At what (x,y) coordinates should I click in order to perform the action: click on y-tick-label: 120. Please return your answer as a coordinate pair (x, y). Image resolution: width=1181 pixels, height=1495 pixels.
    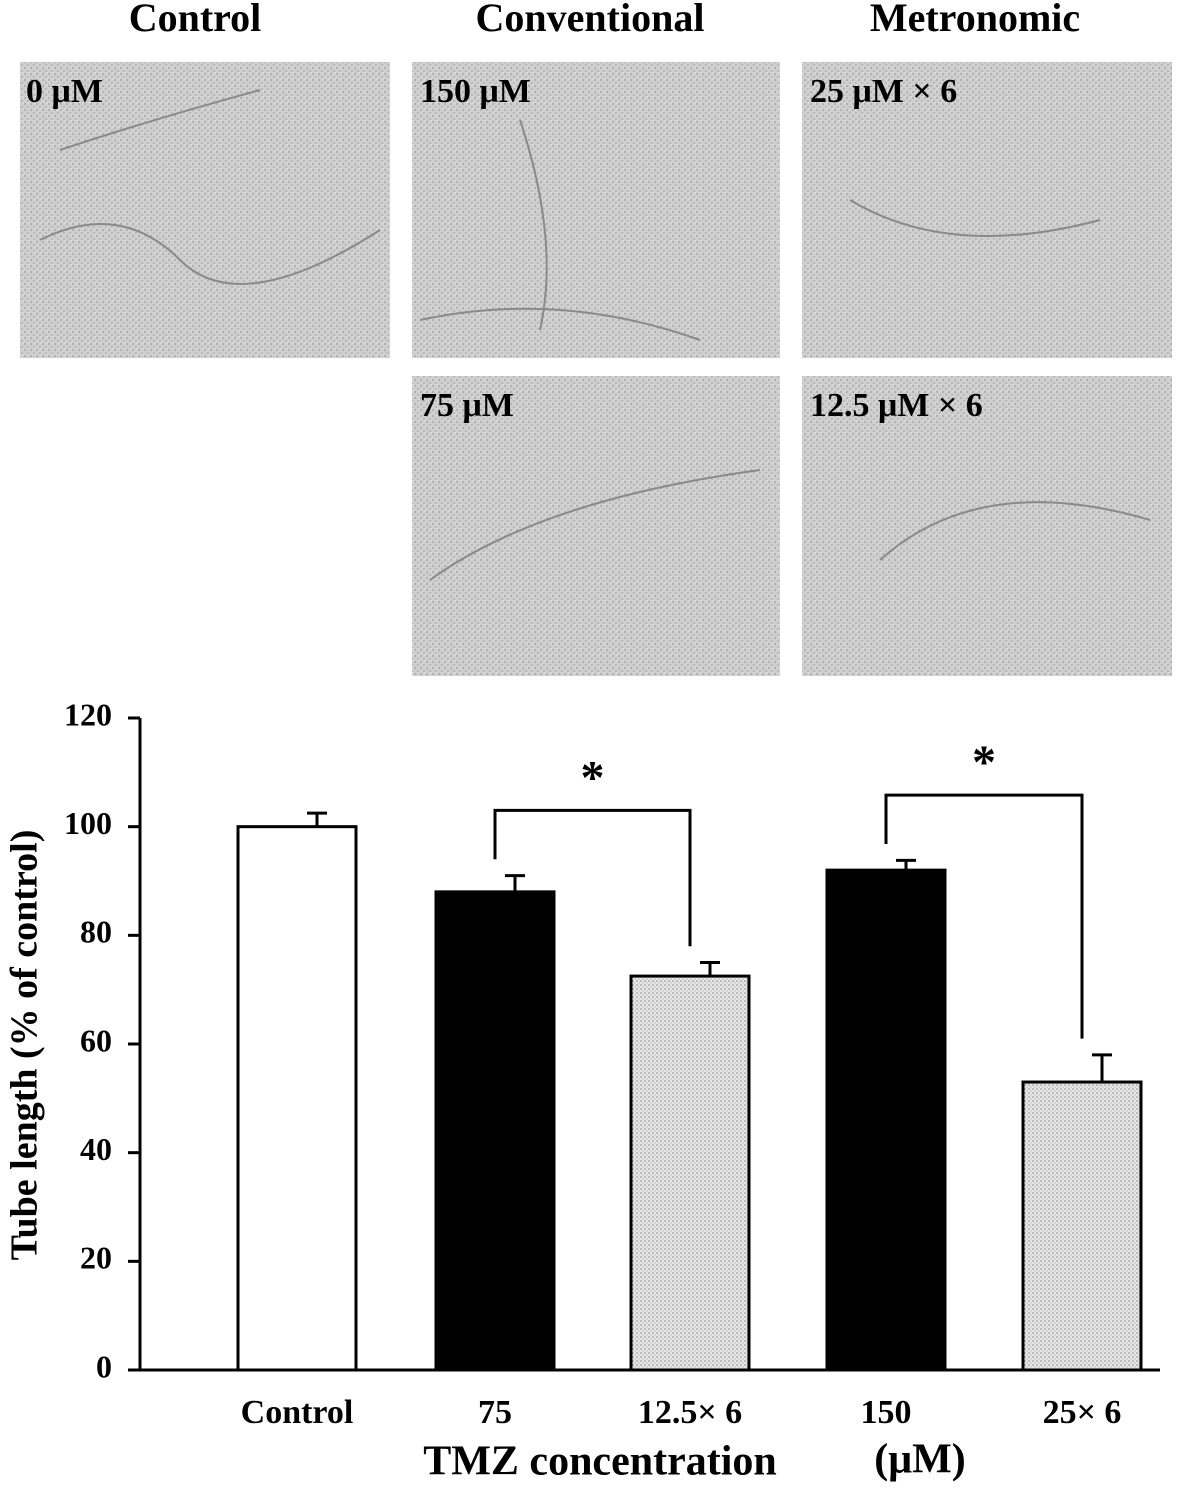
    Looking at the image, I should click on (88, 714).